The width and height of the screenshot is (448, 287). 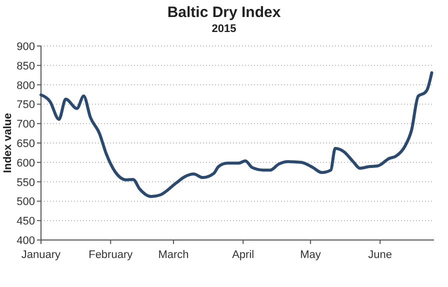 What do you see at coordinates (25, 163) in the screenshot?
I see `y-tick-label: 600` at bounding box center [25, 163].